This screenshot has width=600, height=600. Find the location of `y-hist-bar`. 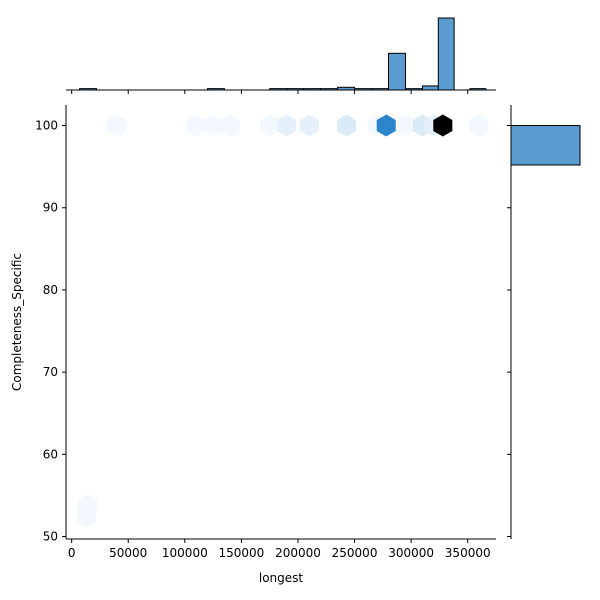

y-hist-bar is located at coordinates (545, 145).